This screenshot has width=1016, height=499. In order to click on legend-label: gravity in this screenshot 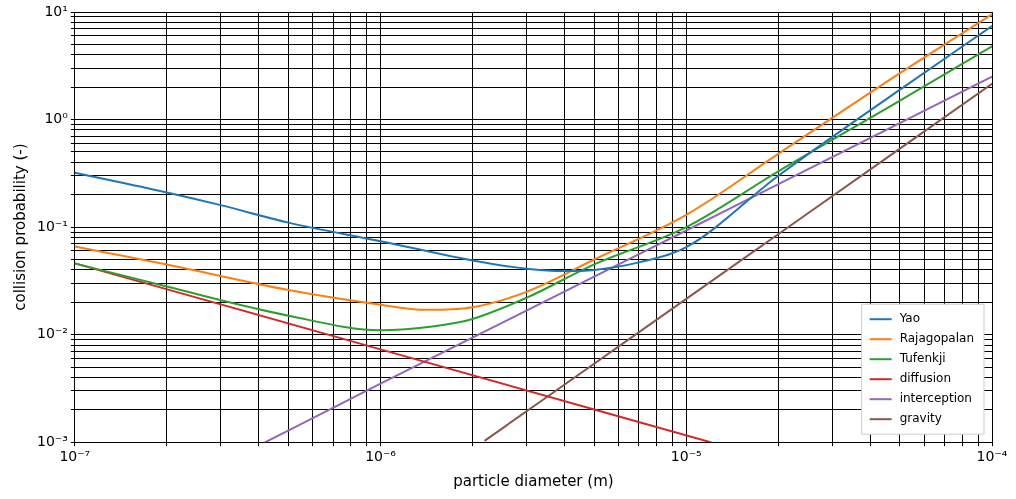, I will do `click(920, 418)`.